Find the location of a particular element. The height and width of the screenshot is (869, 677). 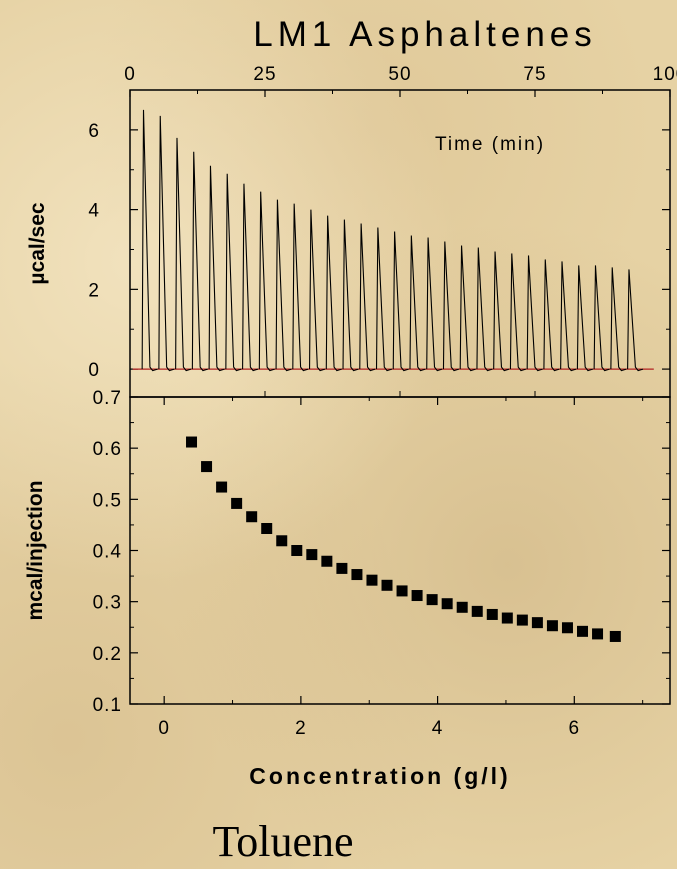

bottom-y-tick-label: 0.2 is located at coordinates (107, 654).